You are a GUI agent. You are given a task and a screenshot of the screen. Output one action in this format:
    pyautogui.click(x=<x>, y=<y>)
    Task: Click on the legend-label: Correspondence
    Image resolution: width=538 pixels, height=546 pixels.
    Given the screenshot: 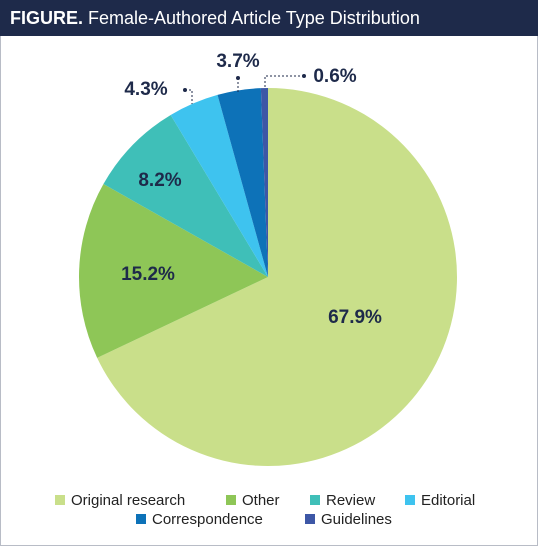 What is the action you would take?
    pyautogui.click(x=207, y=519)
    